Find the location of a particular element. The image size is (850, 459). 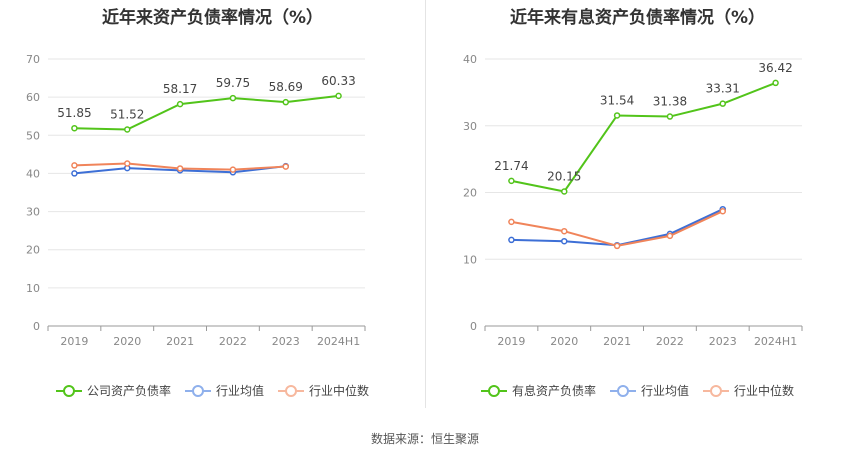

data-label: 58.69 is located at coordinates (286, 87).